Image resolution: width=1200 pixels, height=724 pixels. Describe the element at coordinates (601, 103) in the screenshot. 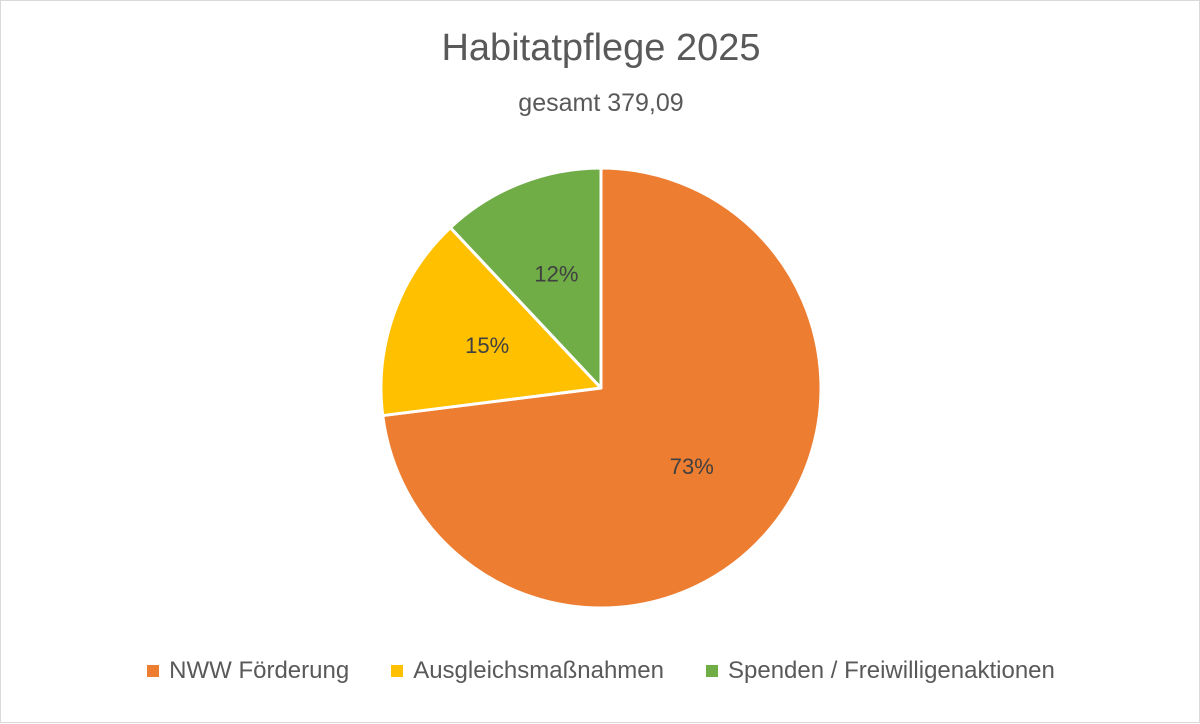

I see `chart-subtitle: gesamt 379,09` at that location.